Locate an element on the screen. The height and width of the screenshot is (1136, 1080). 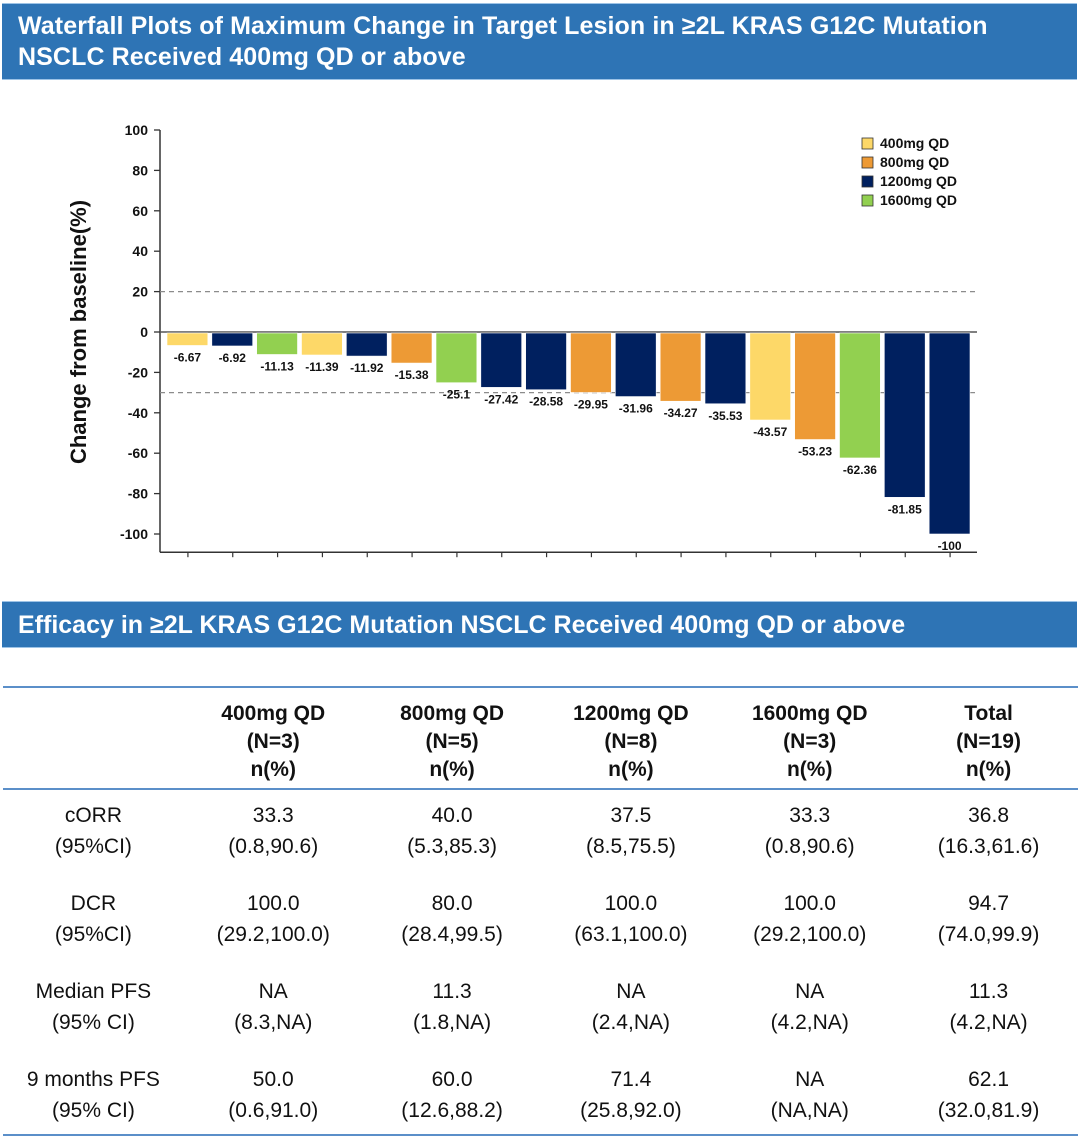
data-label: -100 is located at coordinates (950, 546).